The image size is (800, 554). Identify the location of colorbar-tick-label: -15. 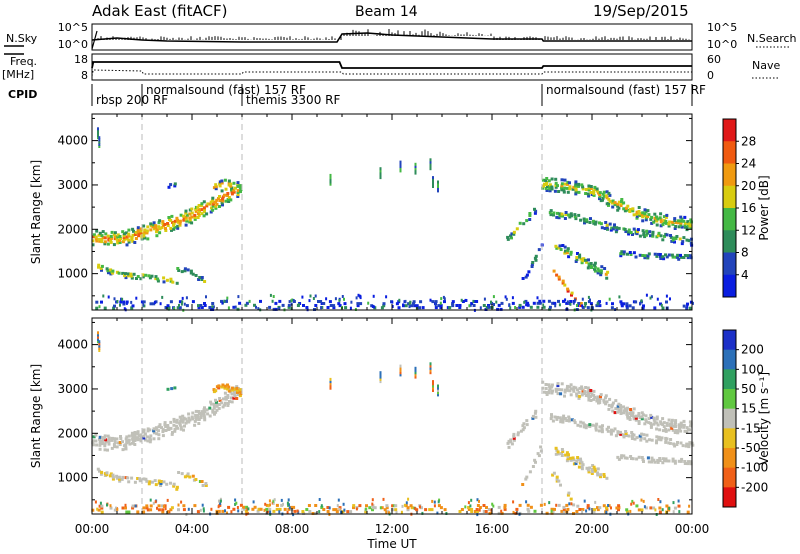
(751, 428).